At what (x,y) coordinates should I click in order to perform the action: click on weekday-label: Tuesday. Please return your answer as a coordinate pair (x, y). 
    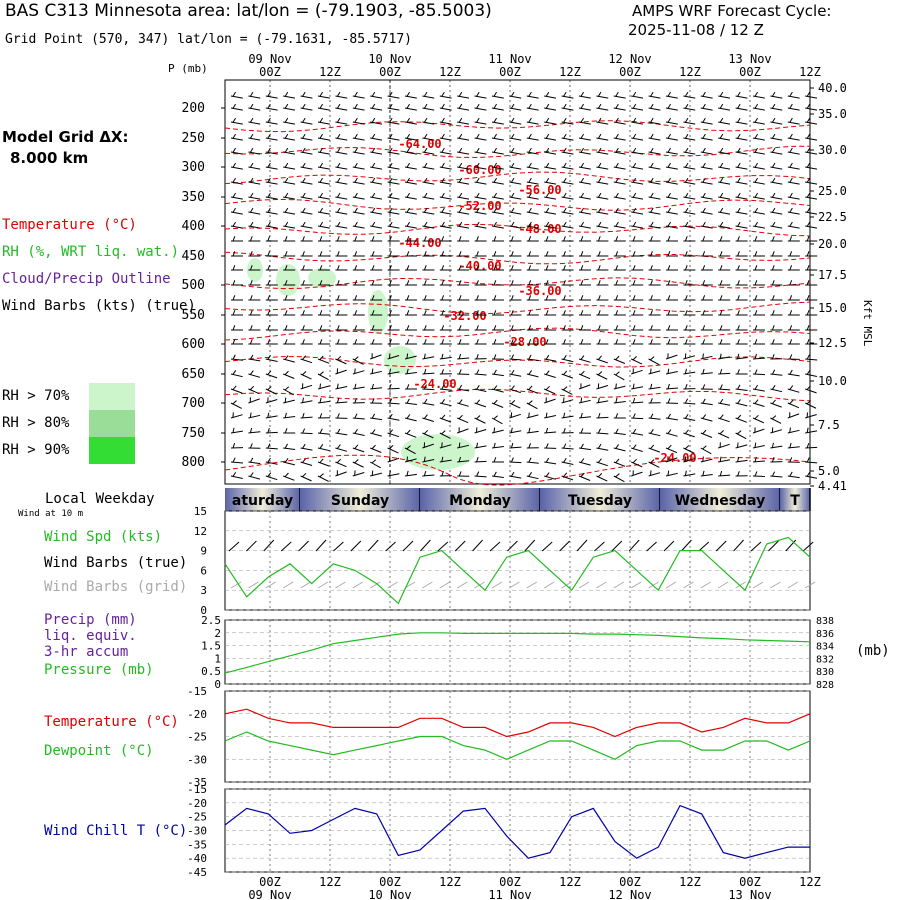
    Looking at the image, I should click on (600, 501).